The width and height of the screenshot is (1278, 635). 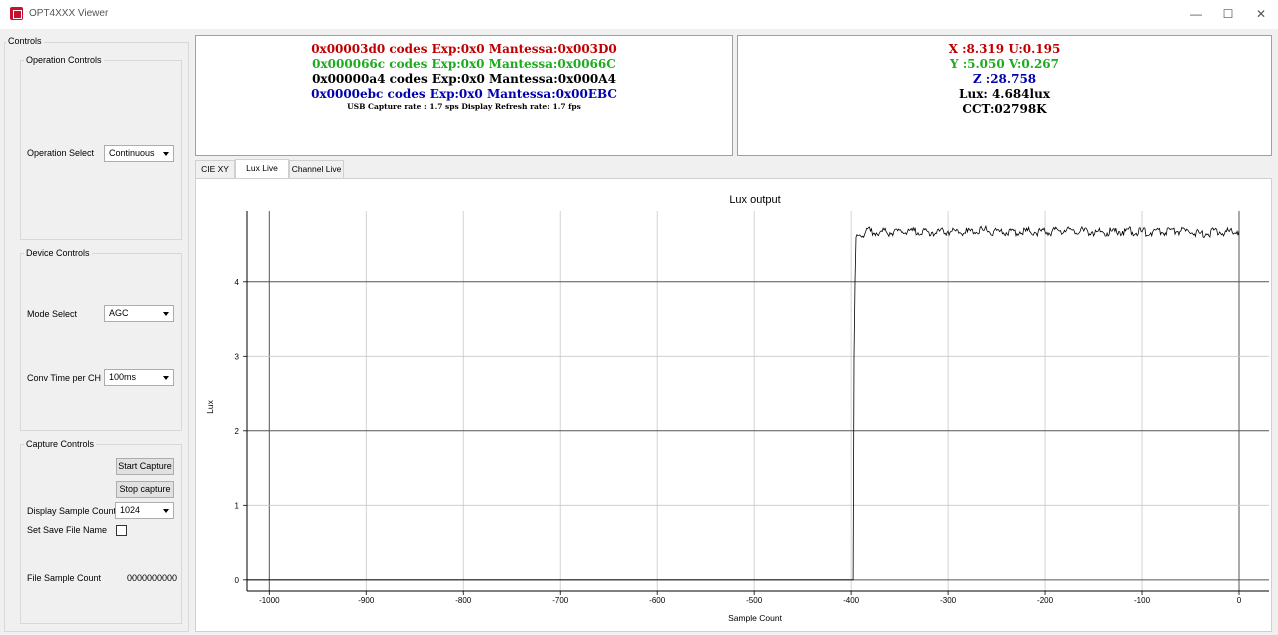 What do you see at coordinates (121, 530) in the screenshot?
I see `save-file-name-checkbox` at bounding box center [121, 530].